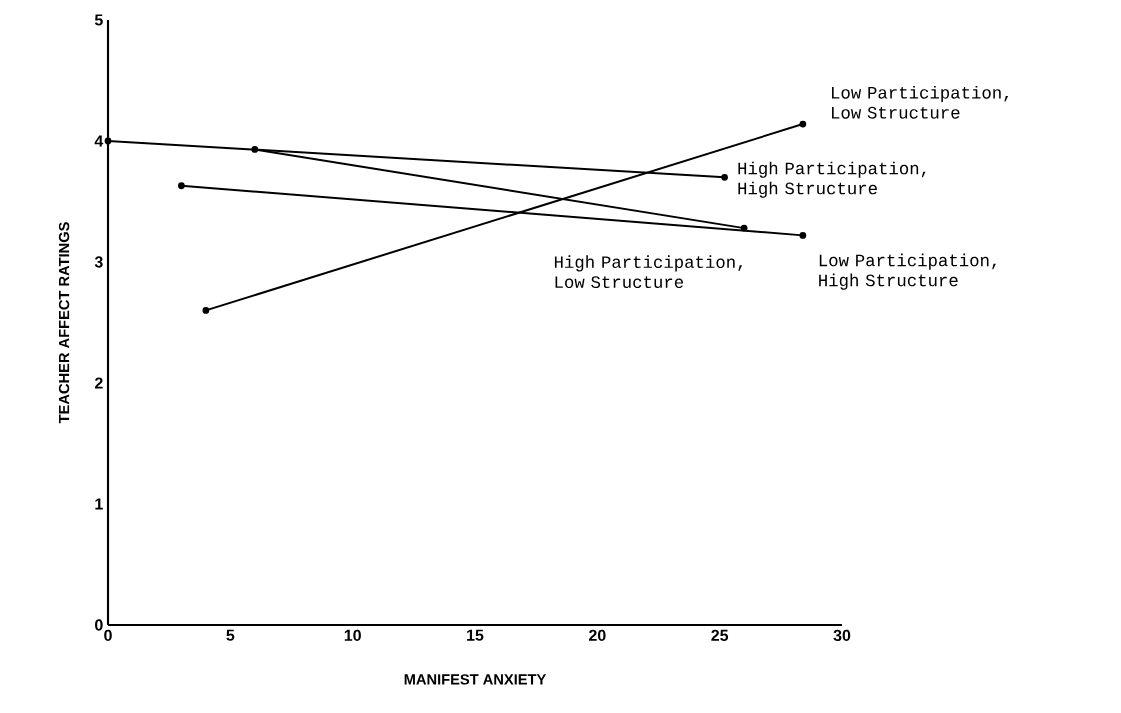 Image resolution: width=1121 pixels, height=713 pixels. I want to click on y-tick-label: 3, so click(98, 262).